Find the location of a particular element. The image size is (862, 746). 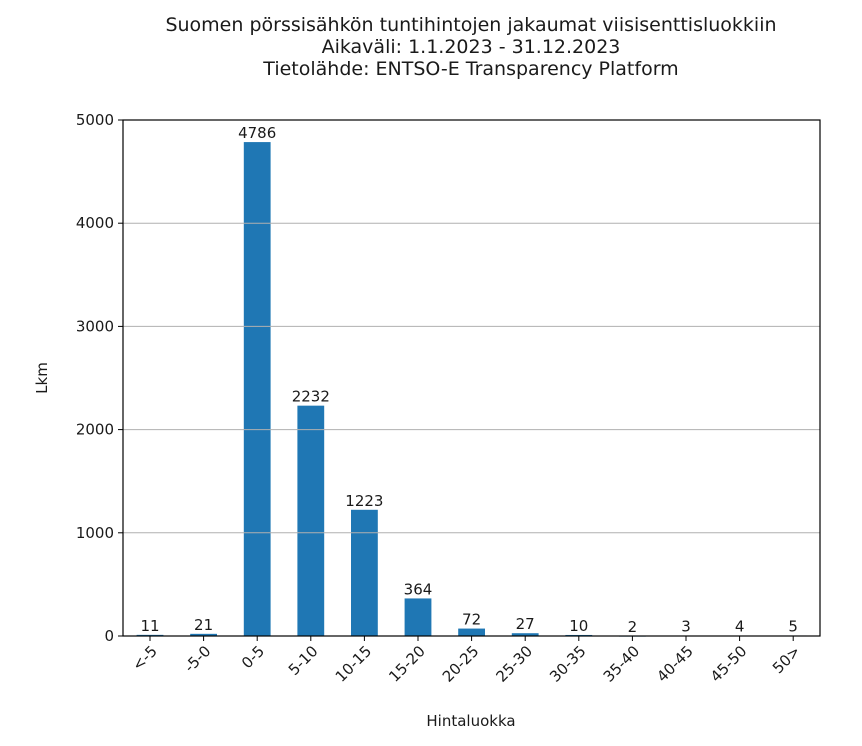

bar-value-label: 2232 is located at coordinates (311, 397).